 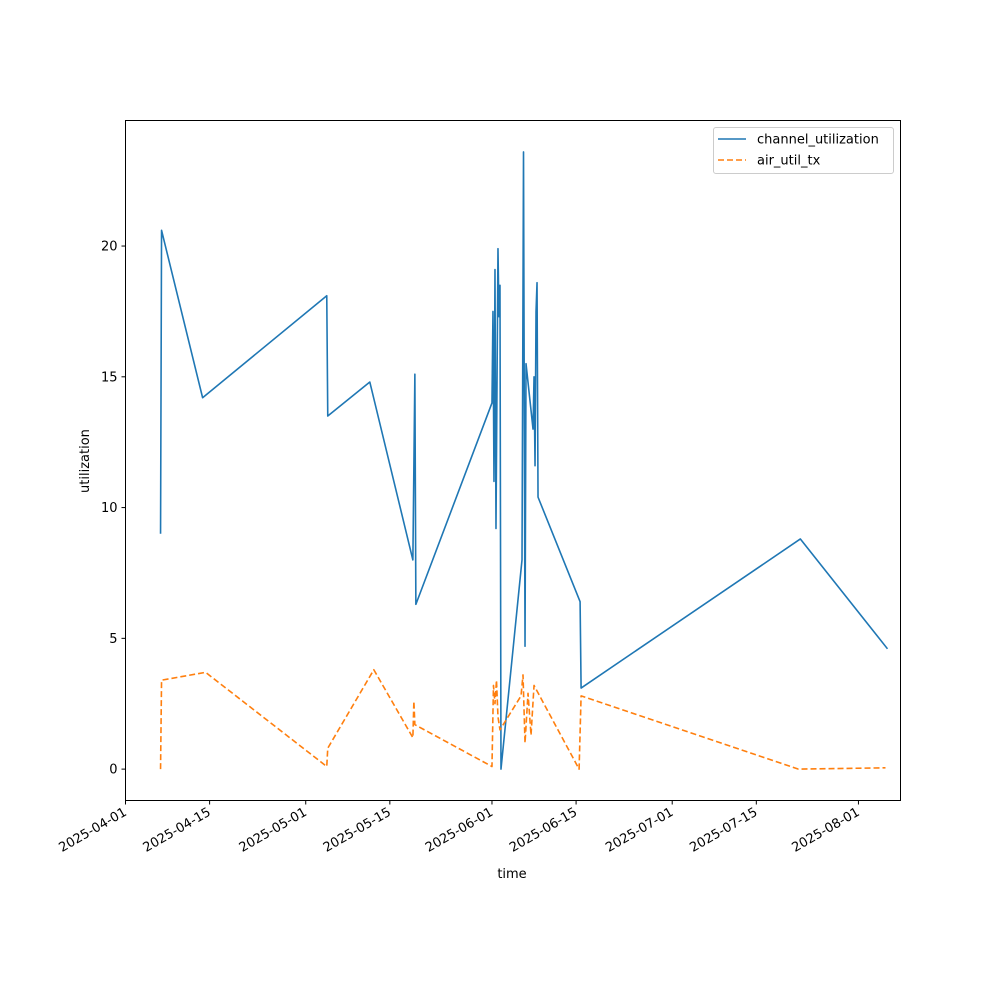 What do you see at coordinates (113, 639) in the screenshot?
I see `y-tick-label: 5` at bounding box center [113, 639].